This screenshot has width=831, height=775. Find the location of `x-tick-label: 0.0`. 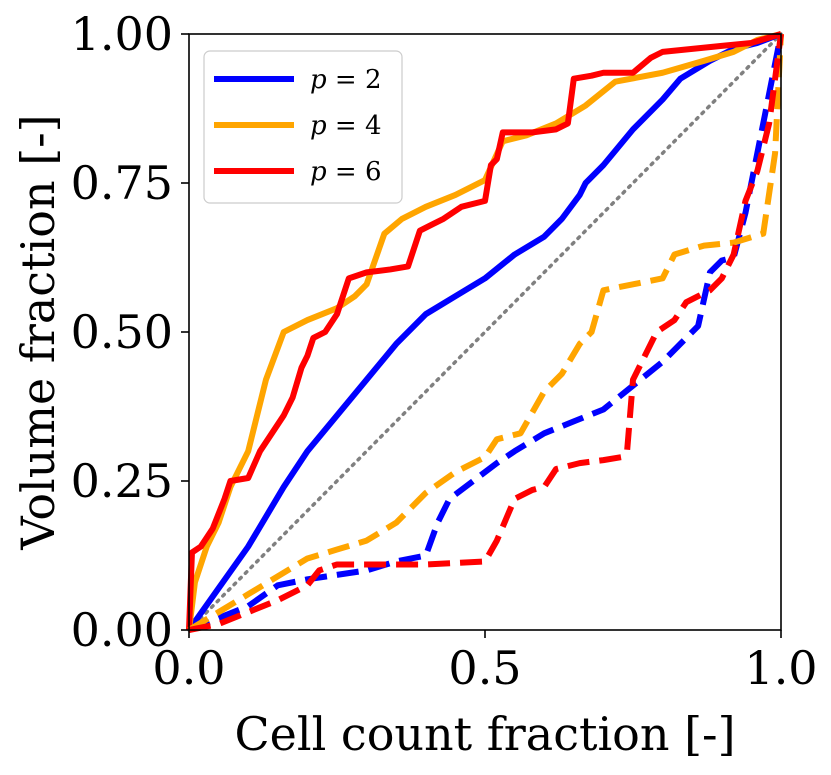

x-tick-label: 0.0 is located at coordinates (188, 668).